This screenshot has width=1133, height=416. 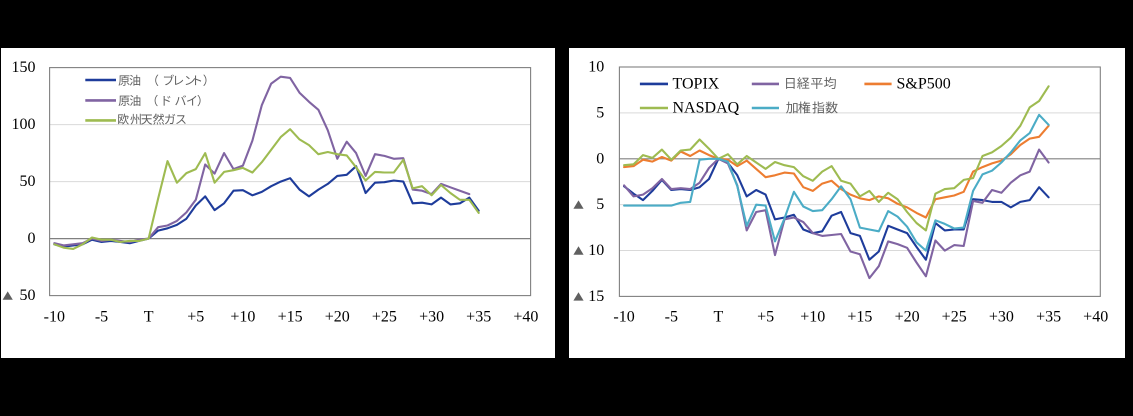 I want to click on svg-text: 15, so click(x=596, y=296).